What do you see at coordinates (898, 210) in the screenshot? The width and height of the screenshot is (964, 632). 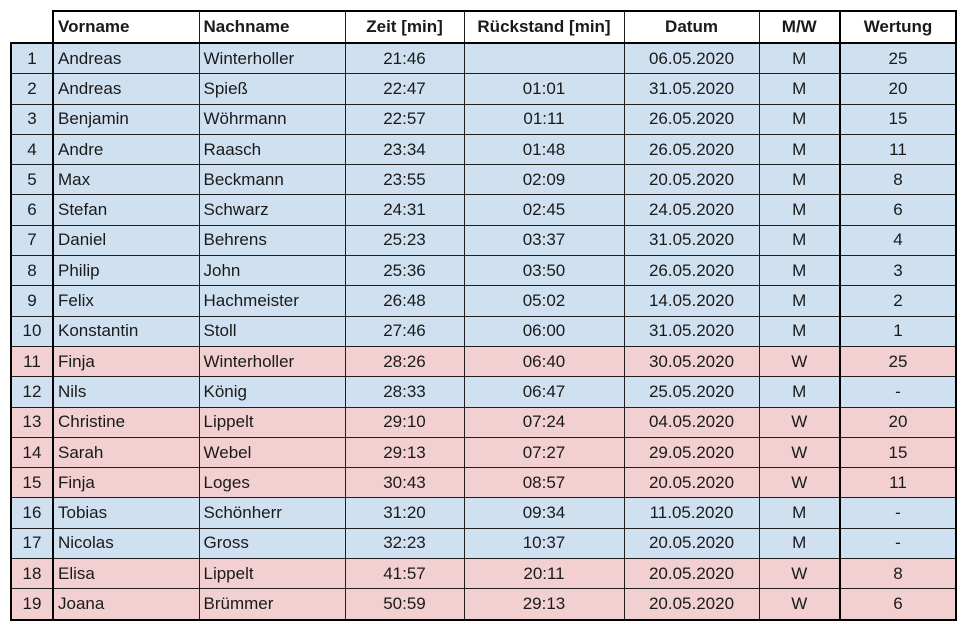 I see `cell-score: 6` at bounding box center [898, 210].